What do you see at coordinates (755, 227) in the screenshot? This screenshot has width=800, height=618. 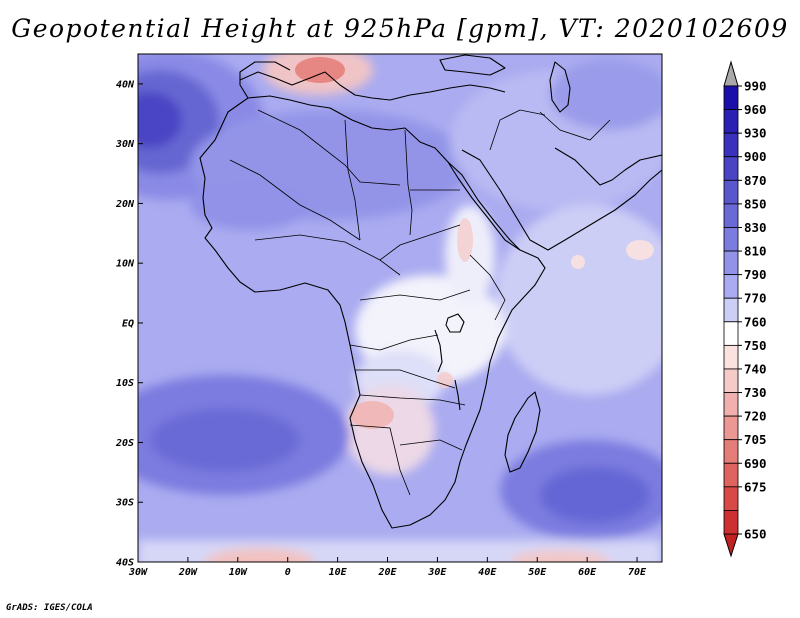 I see `colorbar-label: 830` at bounding box center [755, 227].